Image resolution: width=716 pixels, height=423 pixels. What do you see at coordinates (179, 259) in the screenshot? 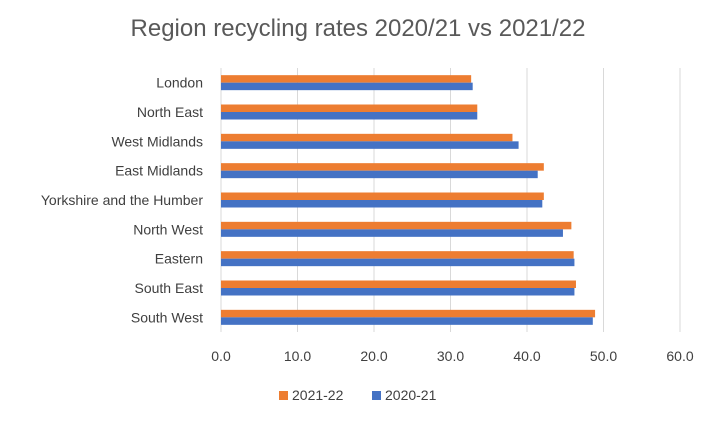
I see `category-label: Eastern` at bounding box center [179, 259].